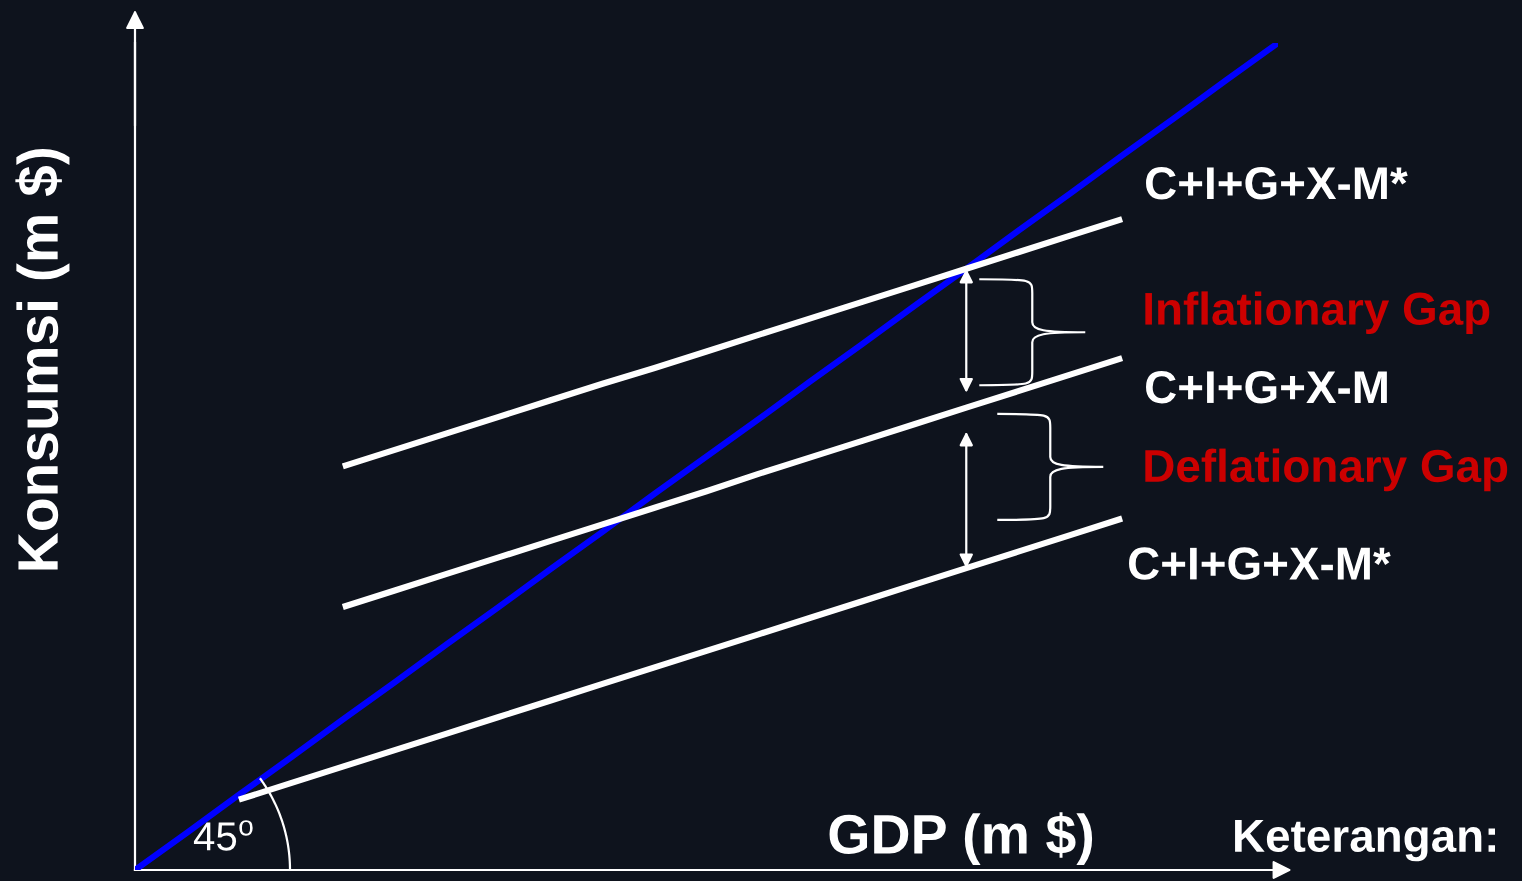 Image resolution: width=1522 pixels, height=881 pixels. What do you see at coordinates (42, 359) in the screenshot?
I see `y-axis-title: Konsumsi (m $)` at bounding box center [42, 359].